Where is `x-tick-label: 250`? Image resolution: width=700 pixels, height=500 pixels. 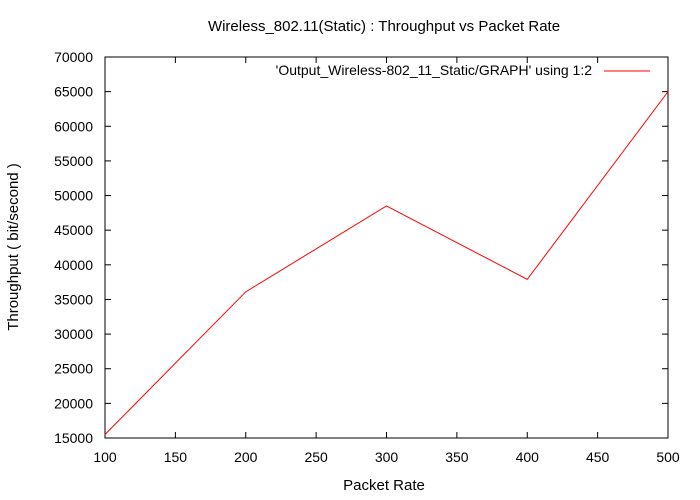 x-tick-label: 250 is located at coordinates (316, 457).